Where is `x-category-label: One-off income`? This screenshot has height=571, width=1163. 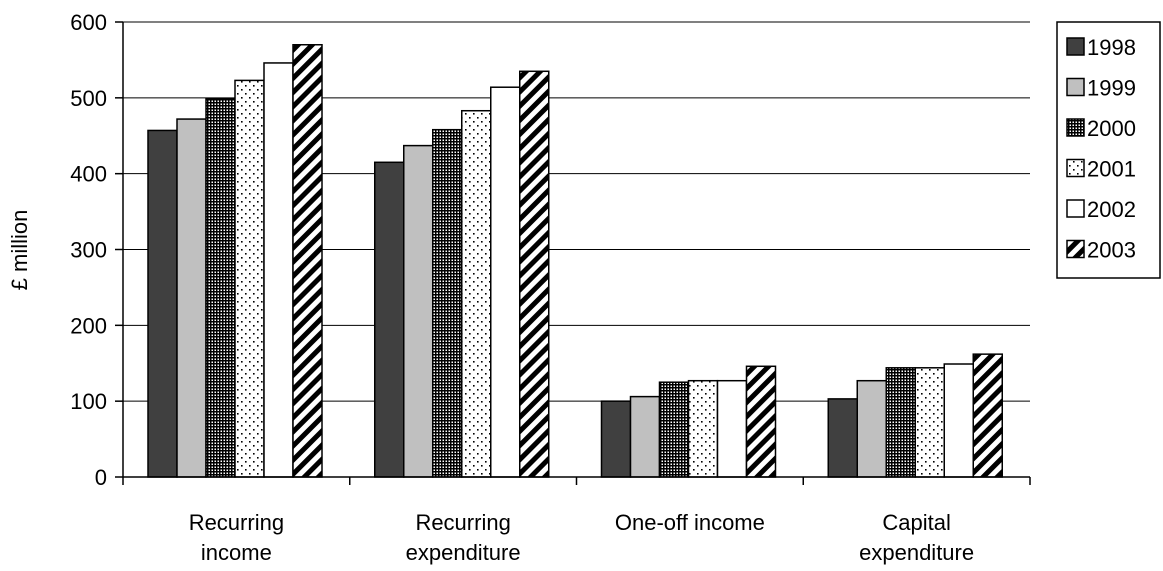 x-category-label: One-off income is located at coordinates (690, 522).